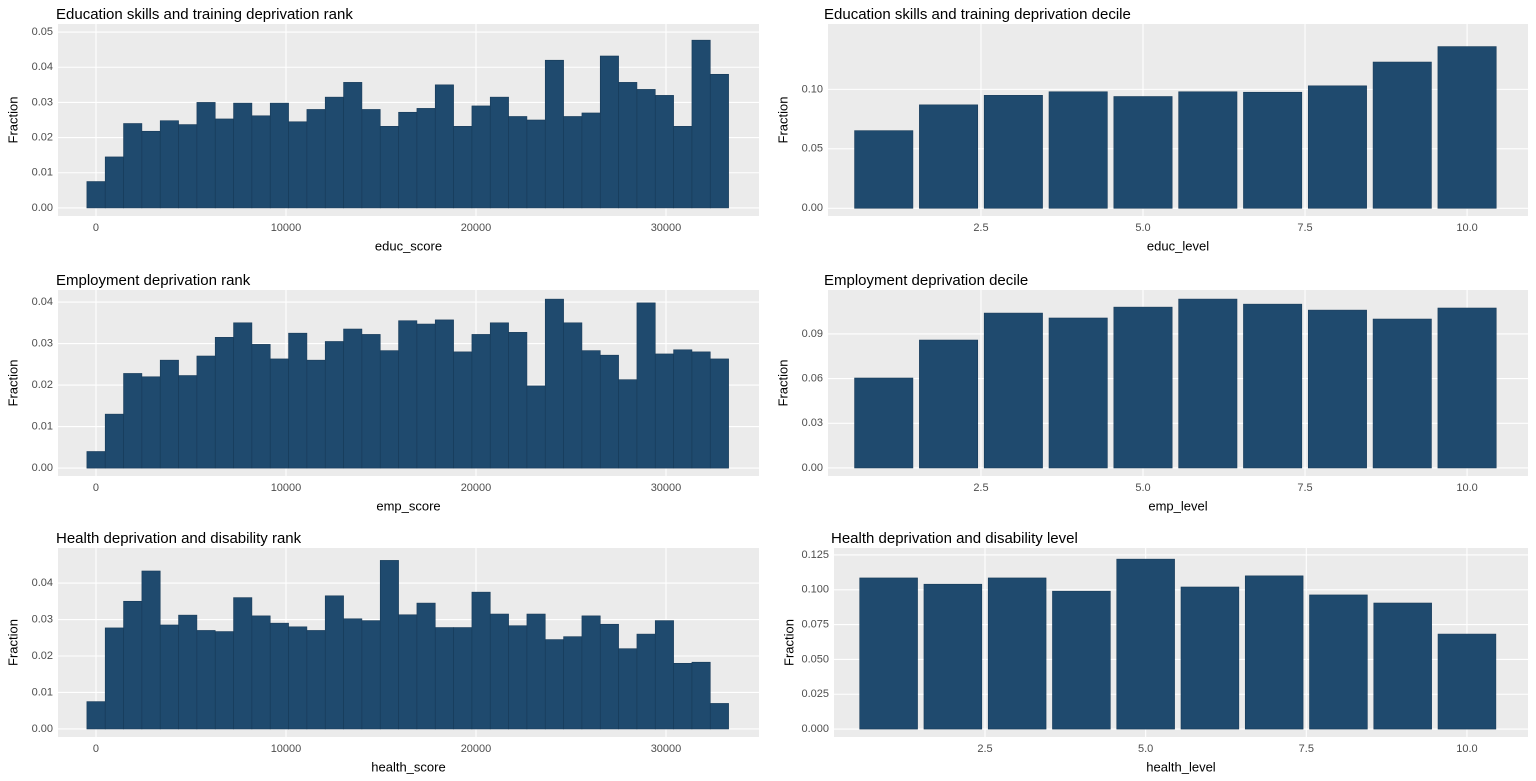 This screenshot has height=781, width=1536. Describe the element at coordinates (815, 694) in the screenshot. I see `y-tick-label: 0.025` at that location.